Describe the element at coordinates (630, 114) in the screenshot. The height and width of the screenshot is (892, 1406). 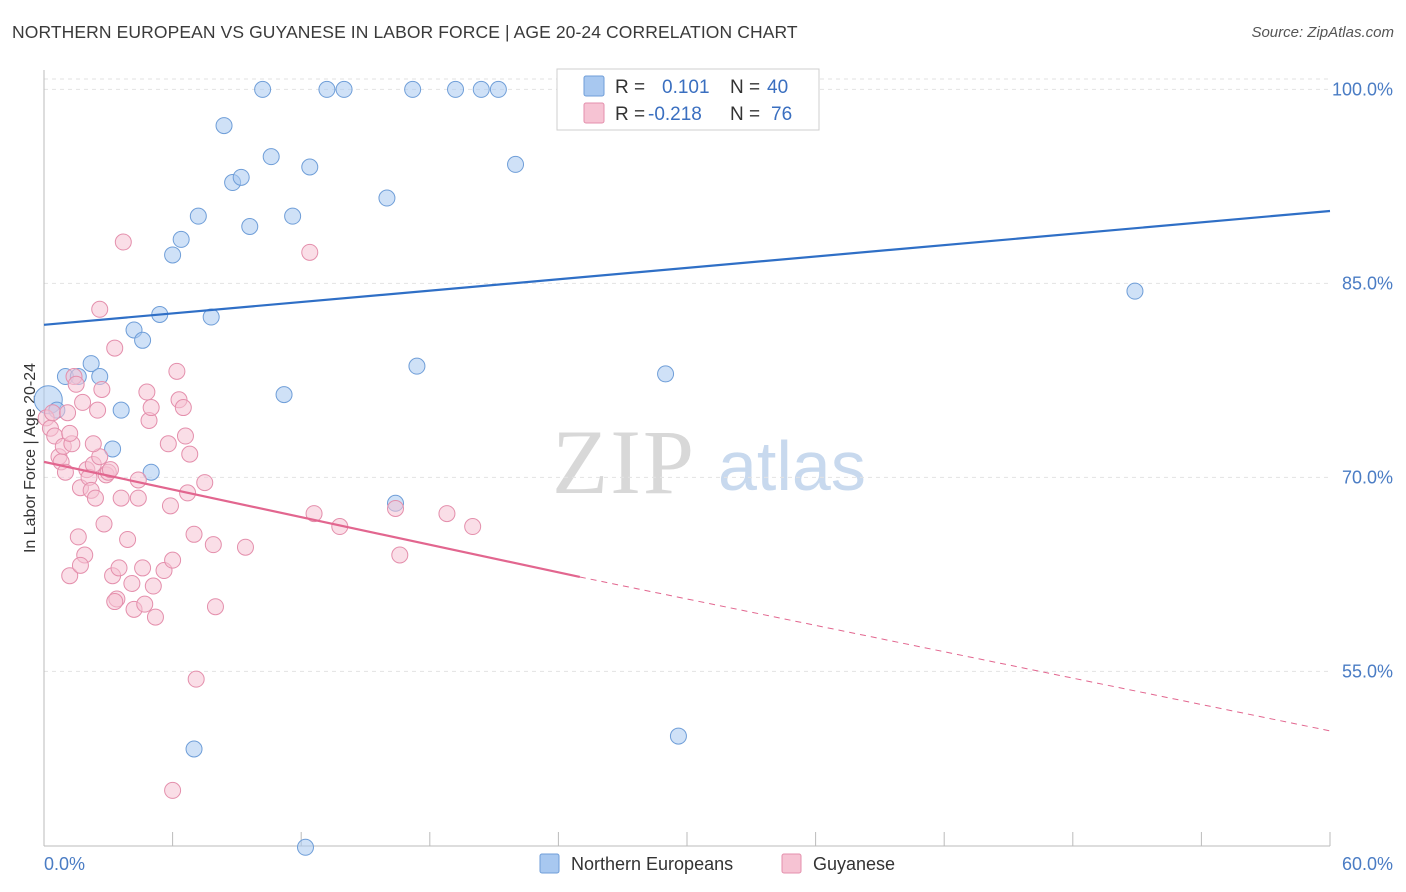
I see `legend-r-label-1: R =` at that location.